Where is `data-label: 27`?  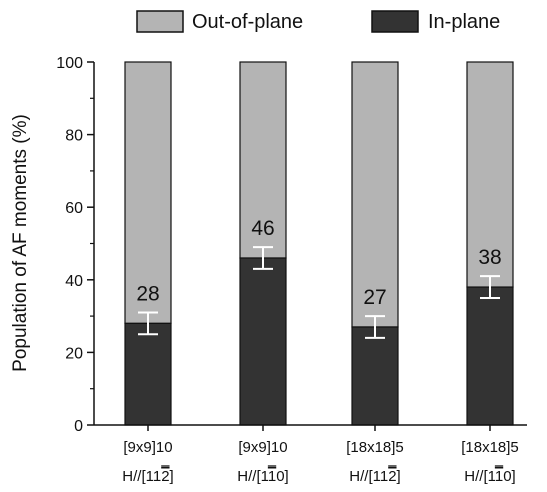
data-label: 27 is located at coordinates (374, 297).